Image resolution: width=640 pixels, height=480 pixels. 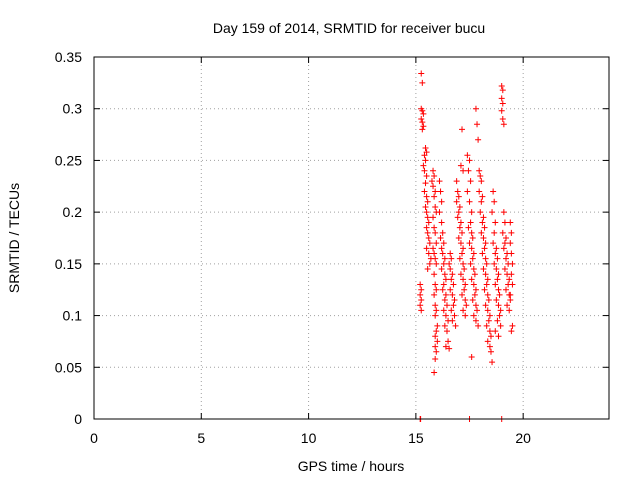 What do you see at coordinates (94, 438) in the screenshot?
I see `x-tick-label: 0` at bounding box center [94, 438].